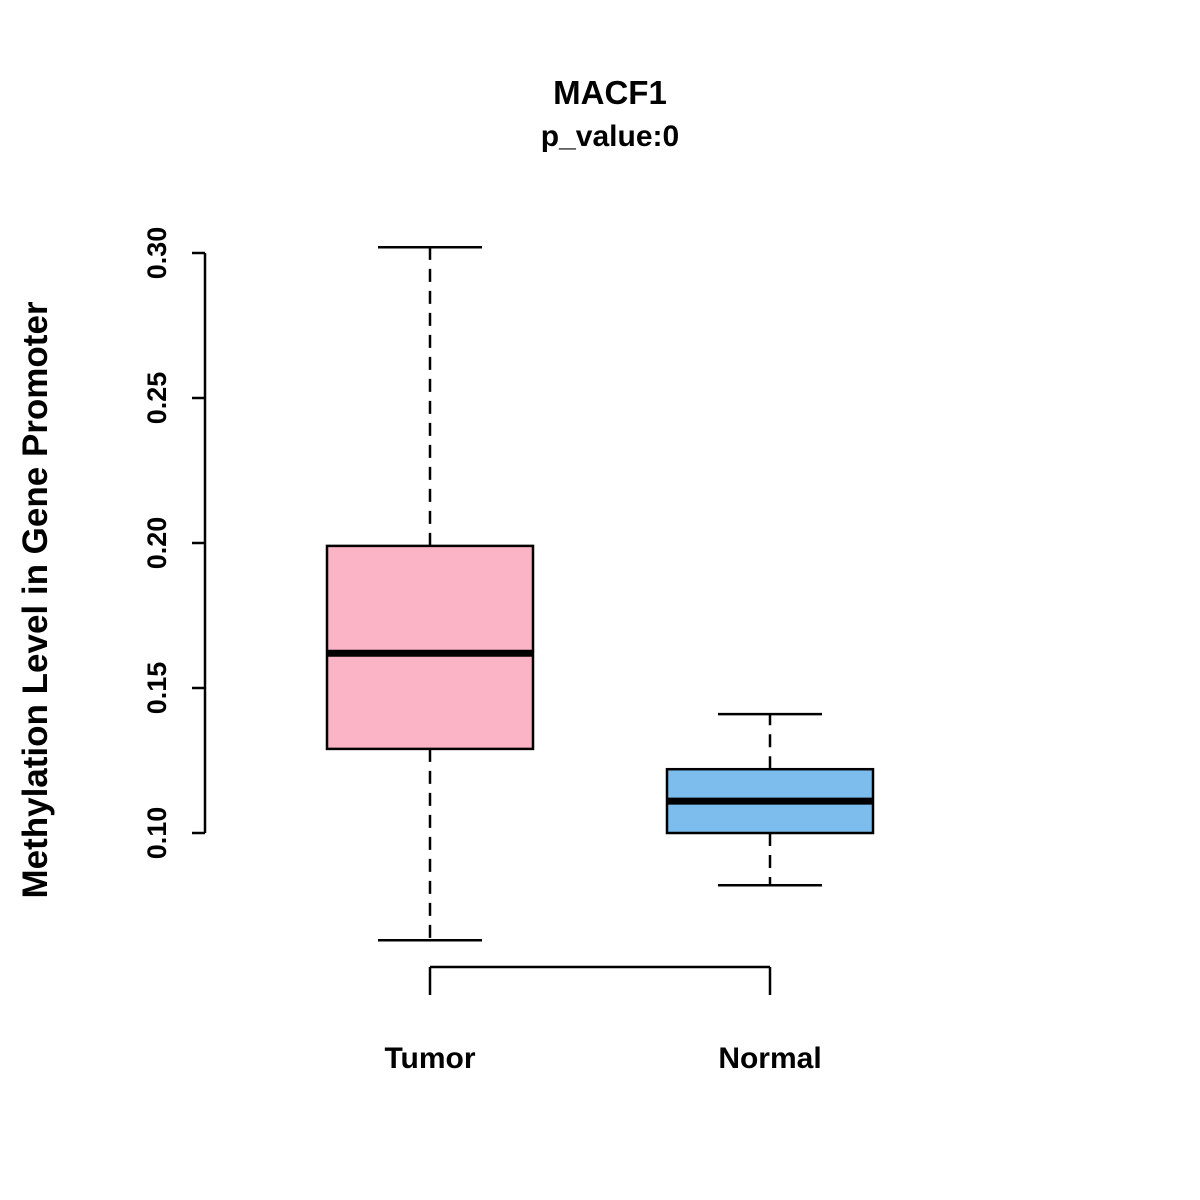  Describe the element at coordinates (157, 833) in the screenshot. I see `y-tick-label: 0.10` at that location.